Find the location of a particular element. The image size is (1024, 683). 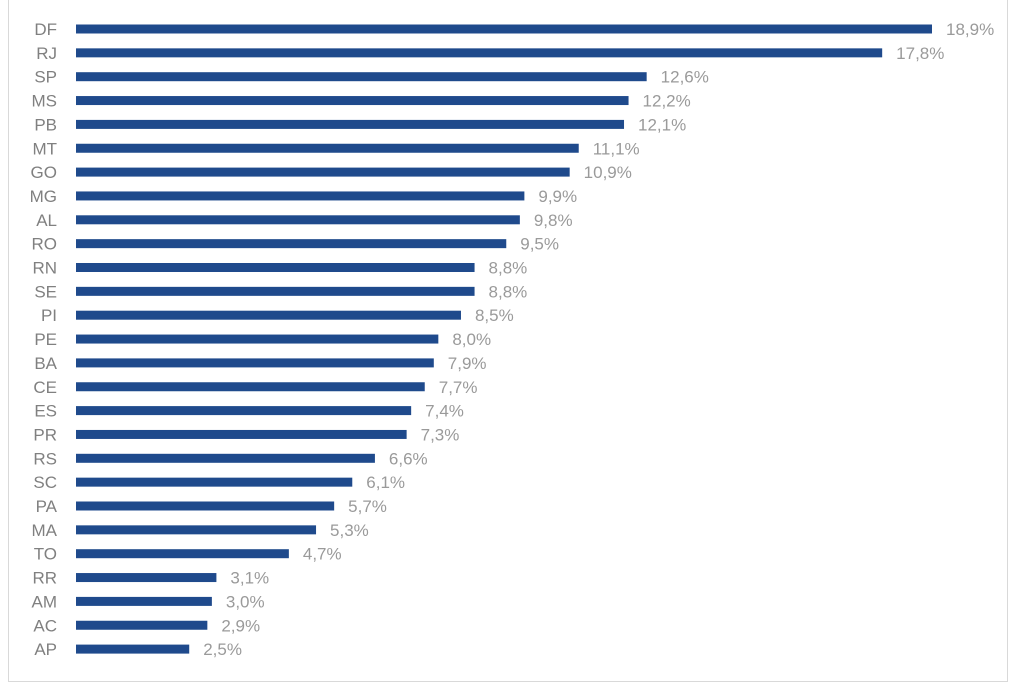

category-label-ce: CE is located at coordinates (45, 387).